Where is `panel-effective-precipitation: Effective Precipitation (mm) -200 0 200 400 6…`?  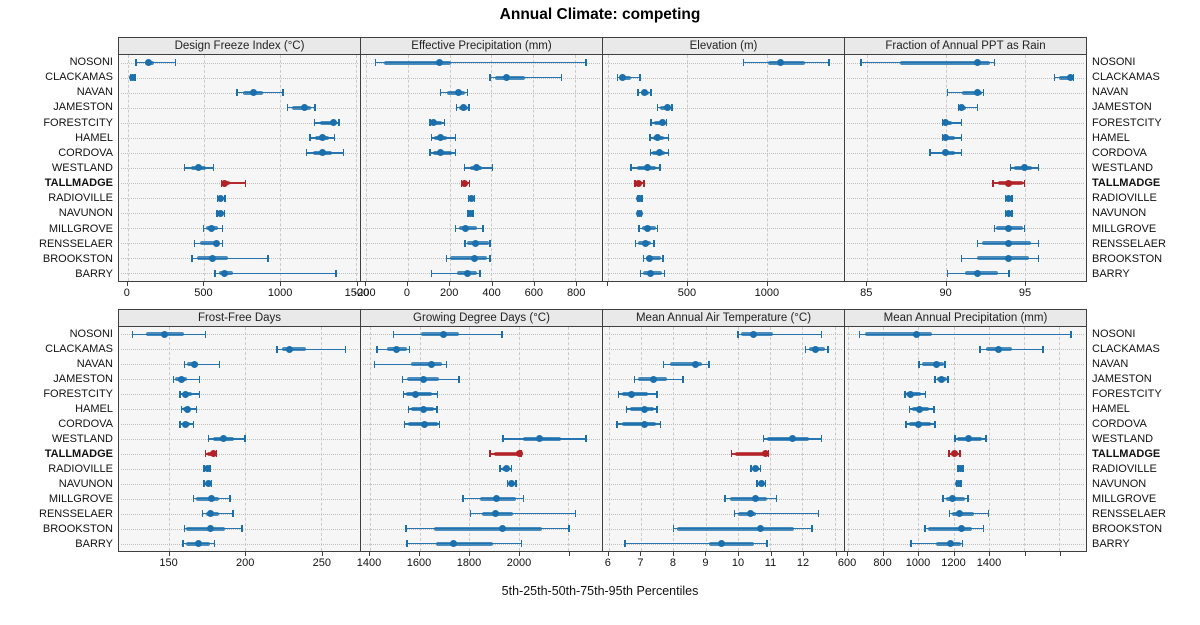 panel-effective-precipitation: Effective Precipitation (mm) -200 0 200 400 6… is located at coordinates (478, 169).